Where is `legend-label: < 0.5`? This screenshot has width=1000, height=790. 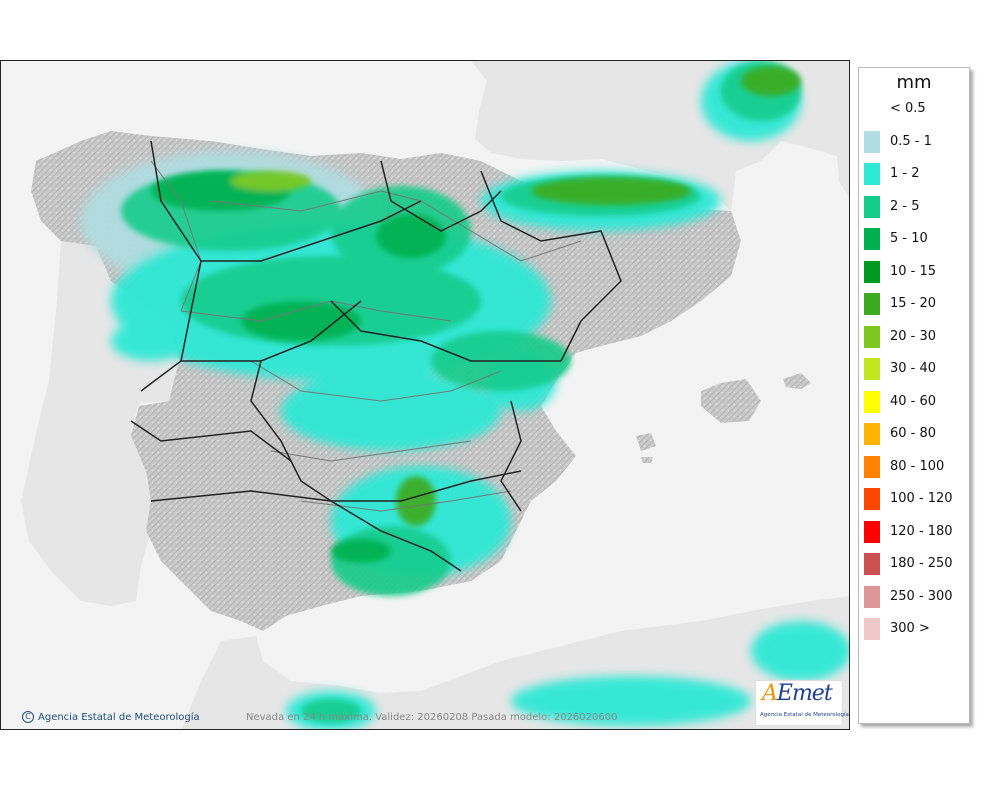 legend-label: < 0.5 is located at coordinates (908, 108).